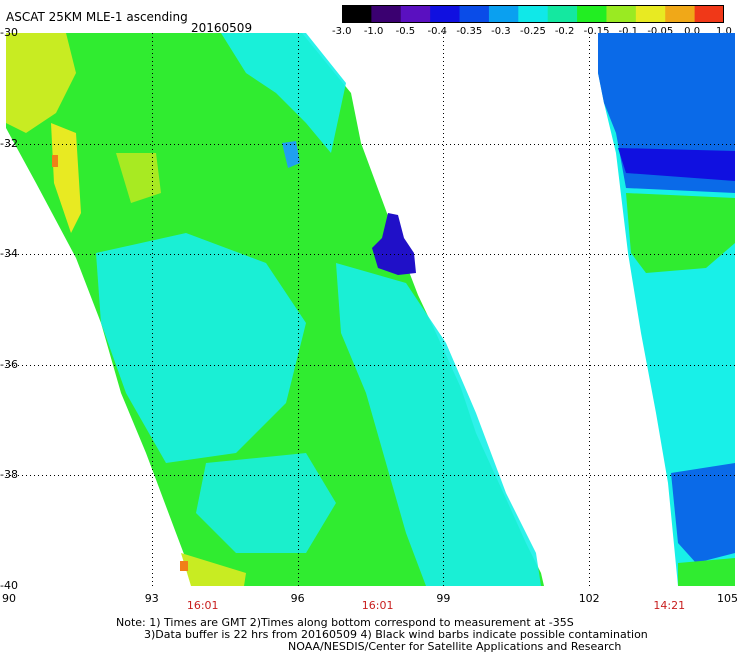 This screenshot has height=653, width=740. I want to click on colorbar, so click(533, 14).